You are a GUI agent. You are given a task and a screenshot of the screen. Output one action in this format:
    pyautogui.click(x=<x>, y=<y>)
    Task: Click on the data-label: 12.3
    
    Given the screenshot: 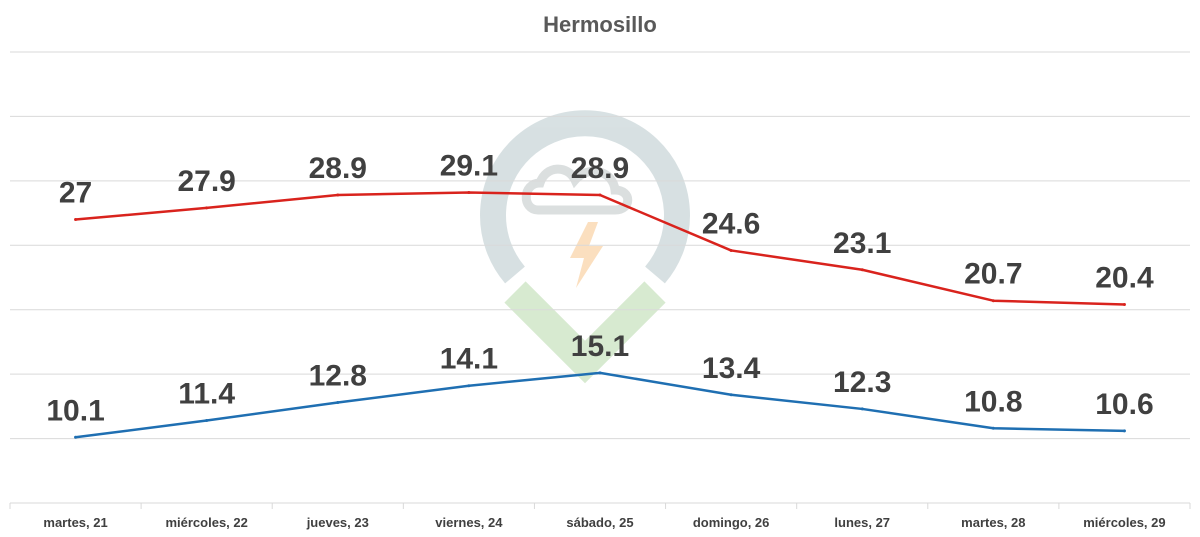 What is the action you would take?
    pyautogui.click(x=862, y=382)
    